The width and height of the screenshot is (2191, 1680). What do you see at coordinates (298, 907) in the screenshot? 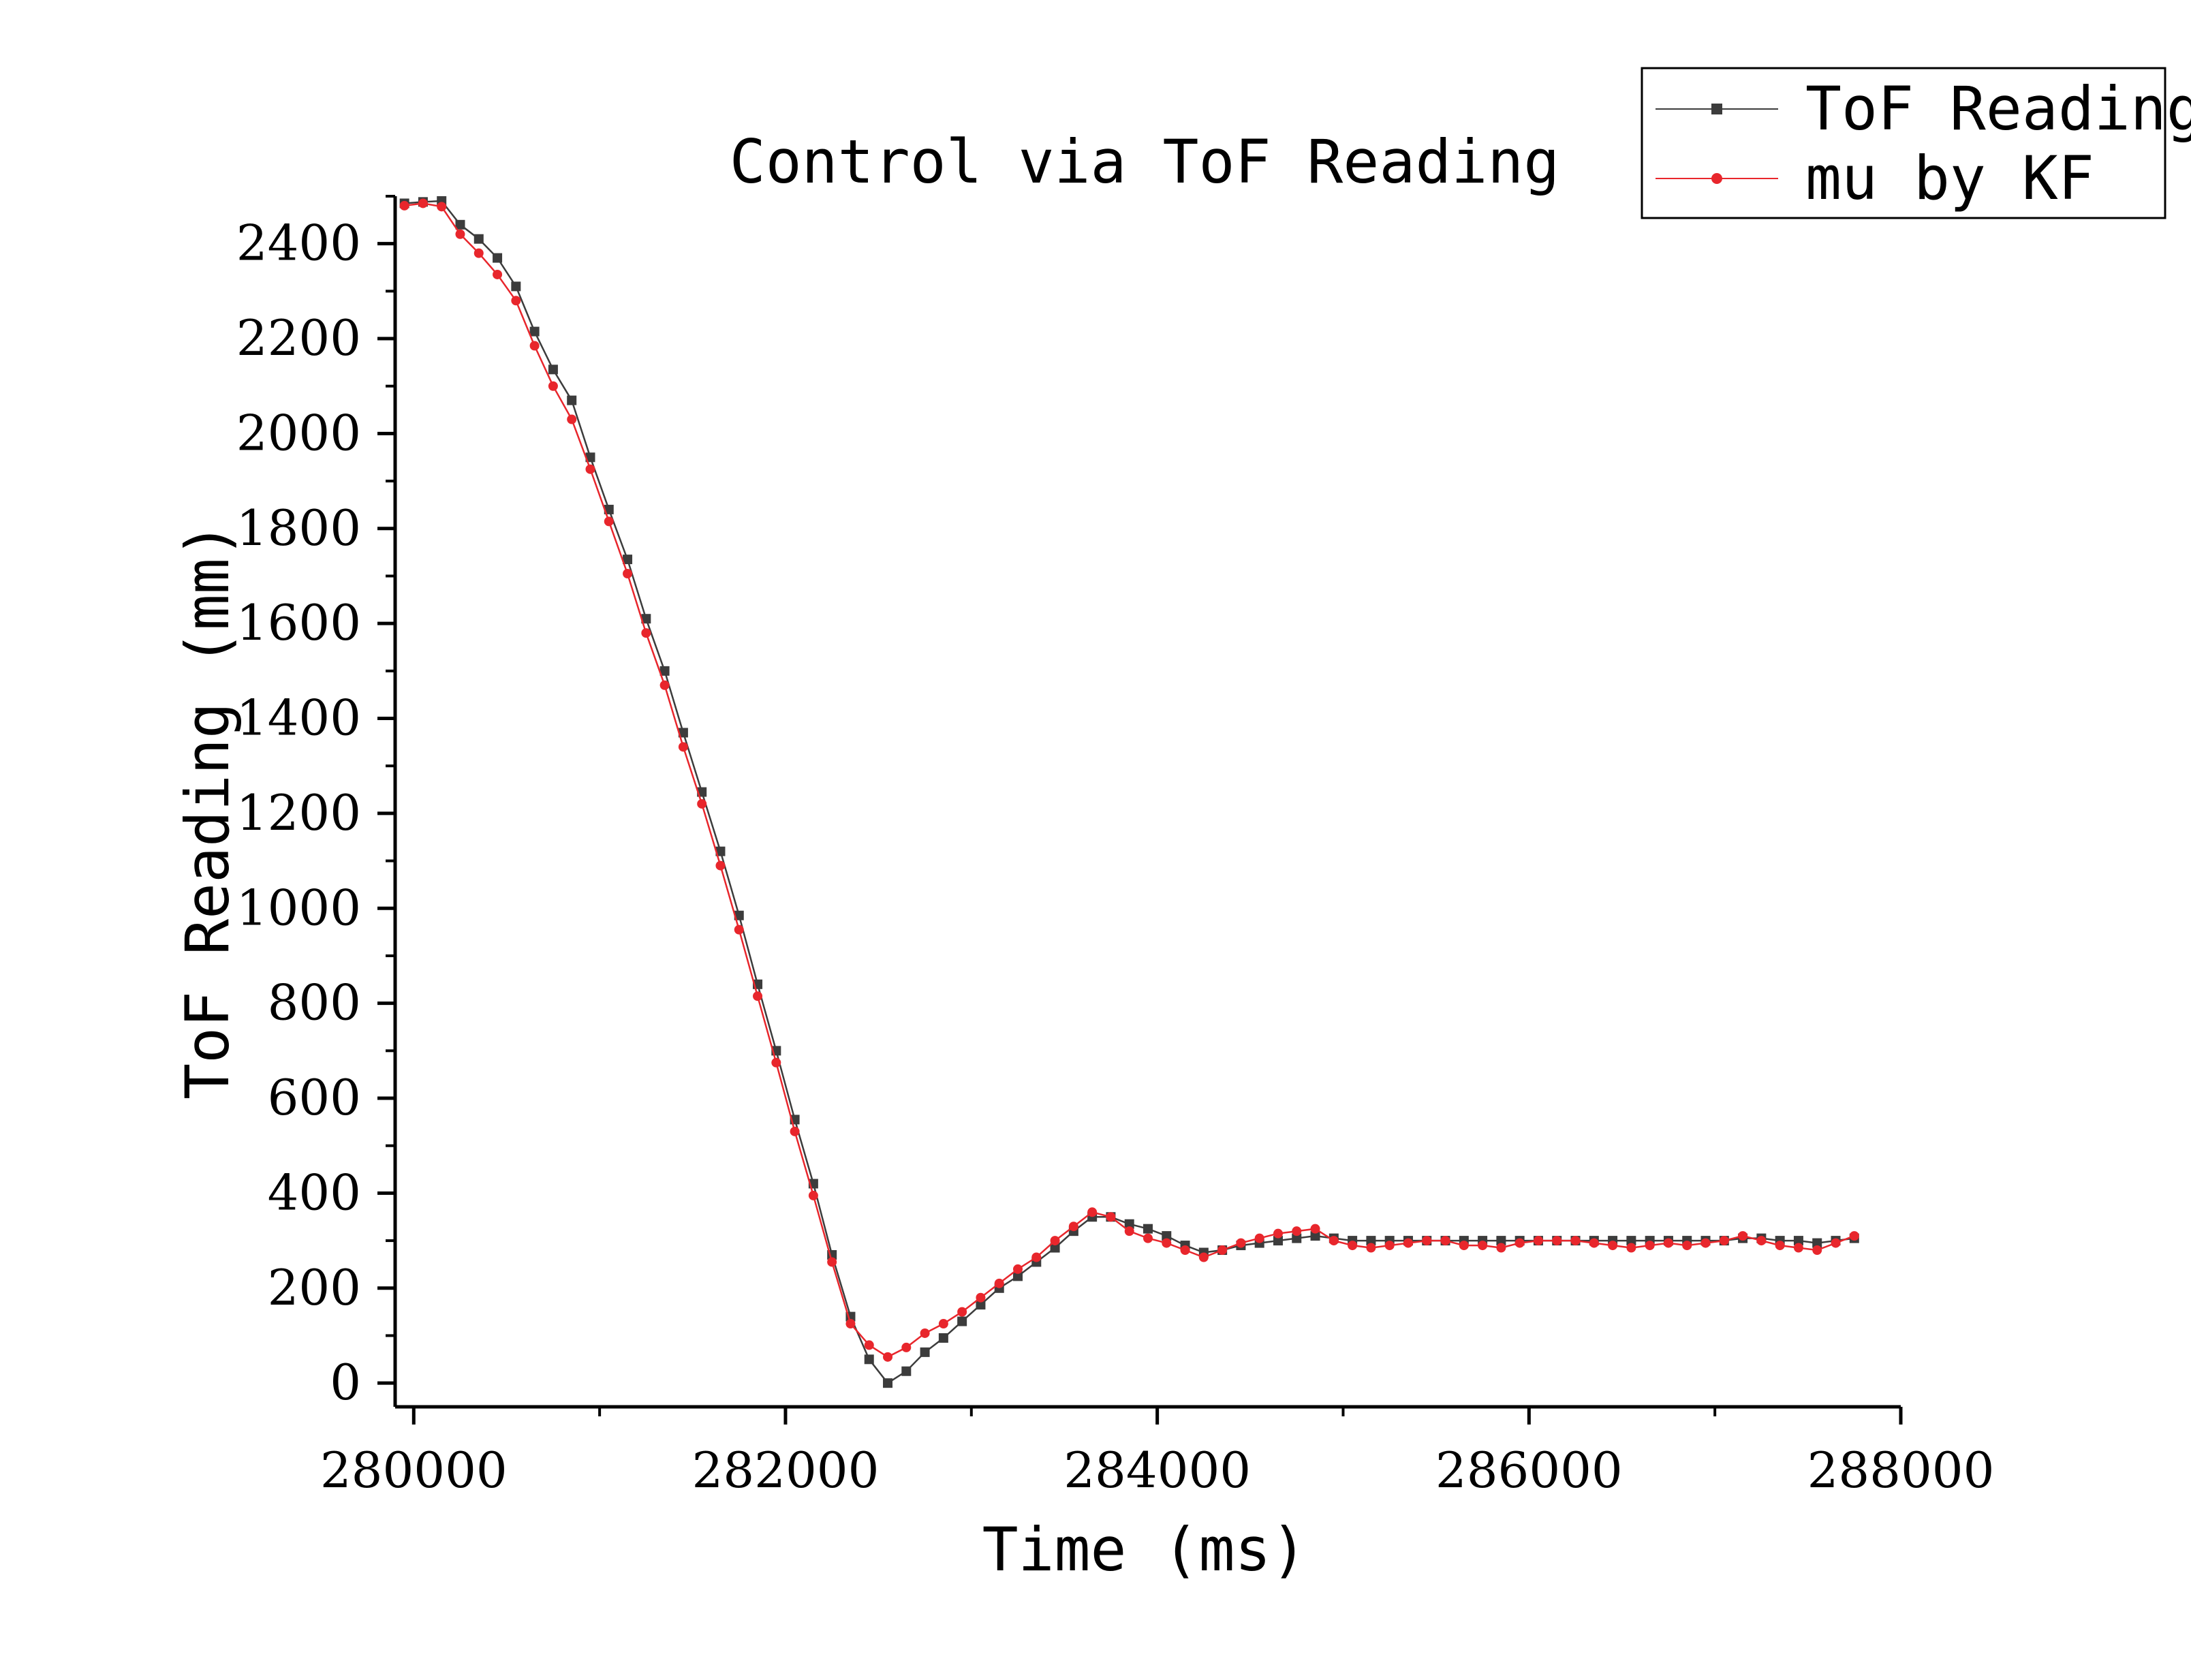
I see `y-tick-label: 1000` at bounding box center [298, 907].